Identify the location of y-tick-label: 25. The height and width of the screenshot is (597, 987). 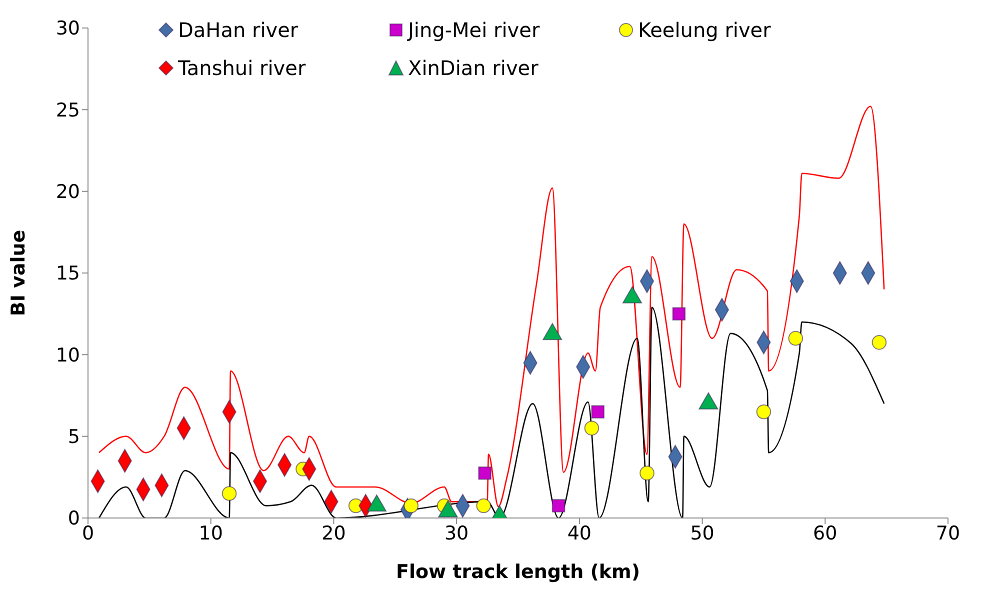
(68, 110).